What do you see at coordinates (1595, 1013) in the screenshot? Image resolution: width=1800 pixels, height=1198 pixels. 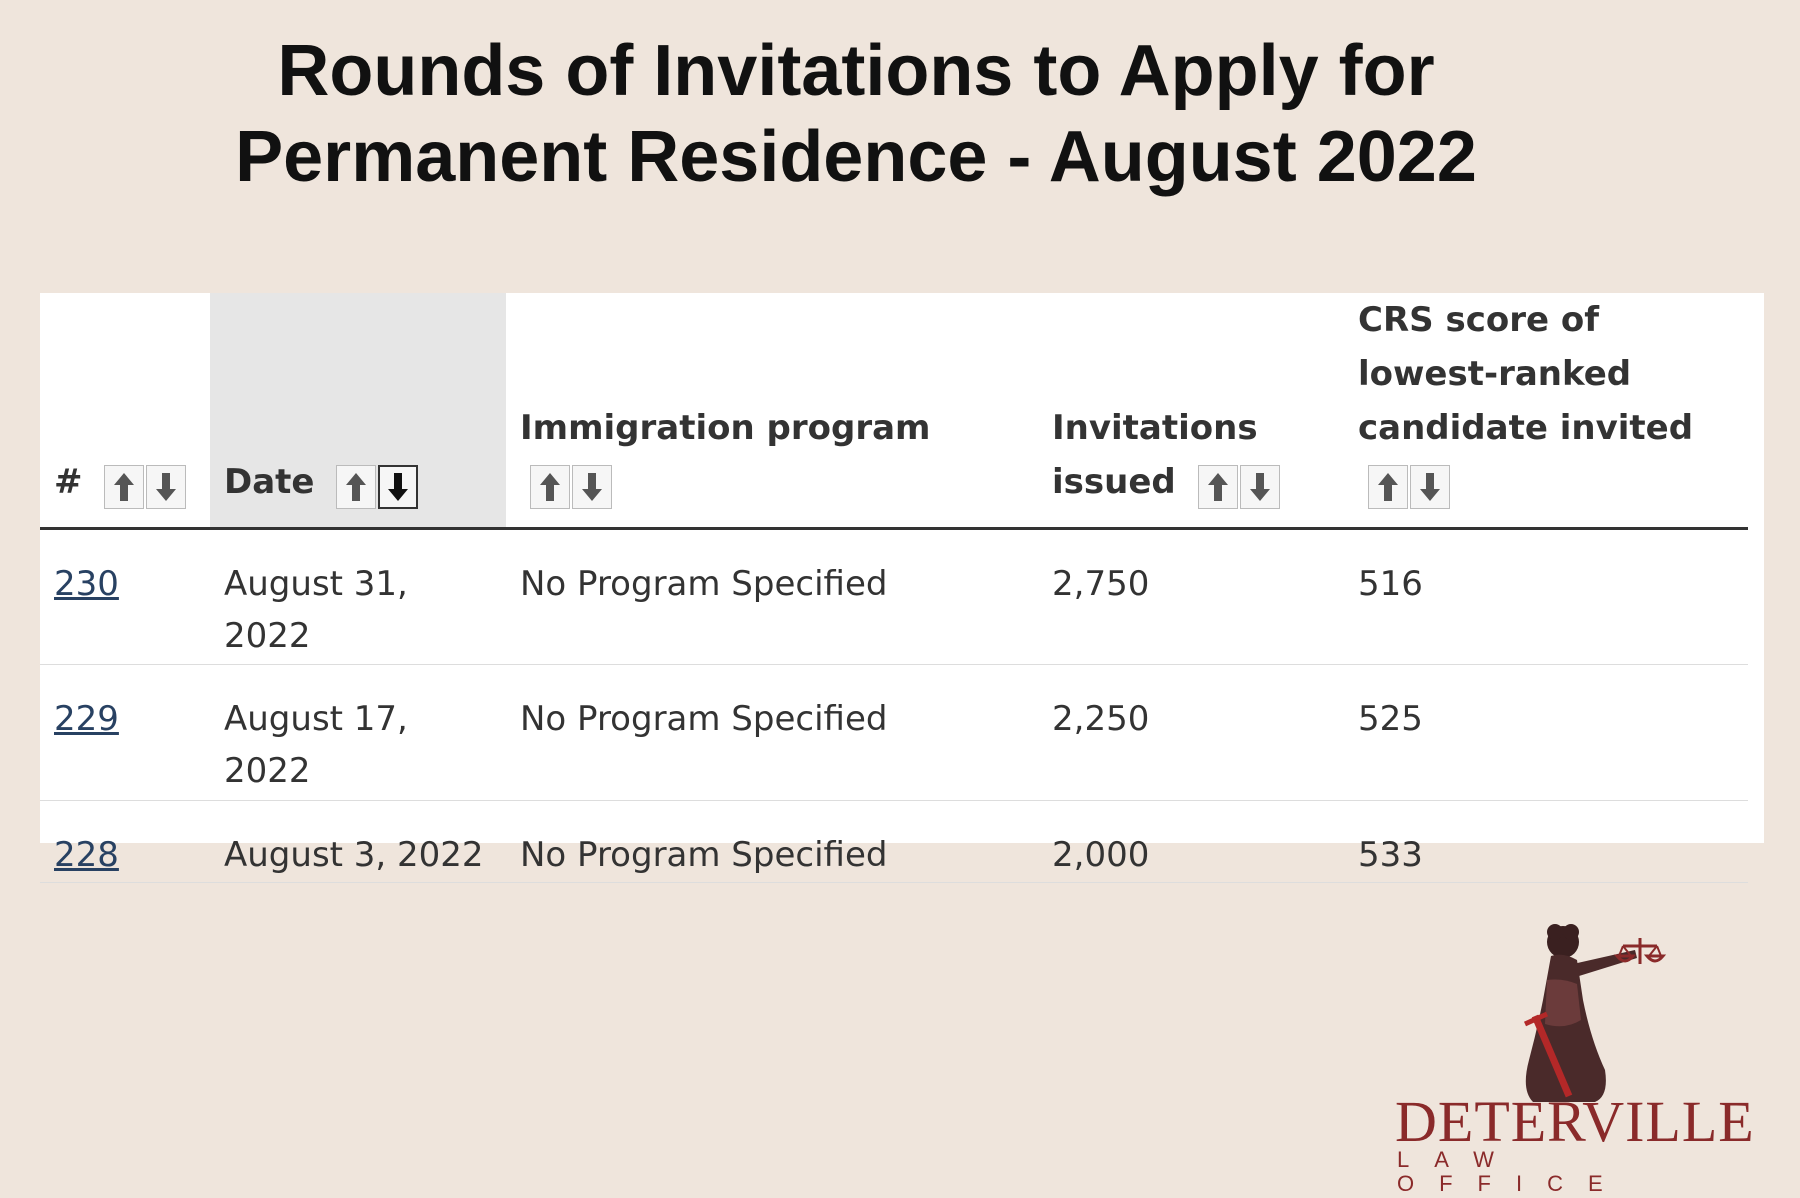 I see `lady-justice-icon` at bounding box center [1595, 1013].